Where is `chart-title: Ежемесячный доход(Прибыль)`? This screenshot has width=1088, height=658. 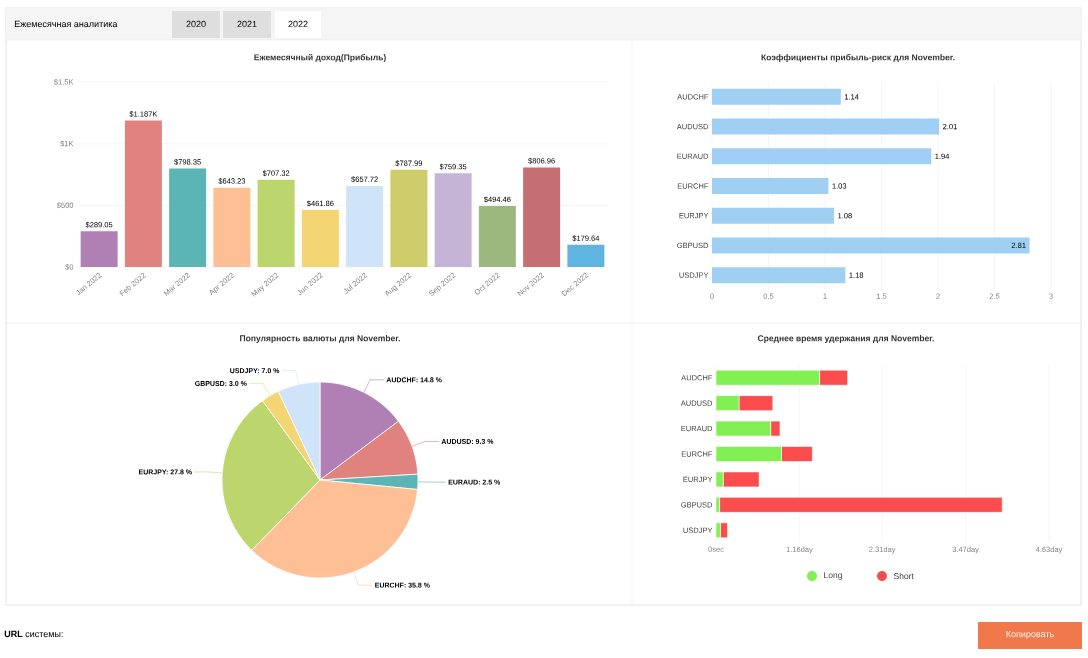
chart-title: Ежемесячный доход(Прибыль) is located at coordinates (320, 58).